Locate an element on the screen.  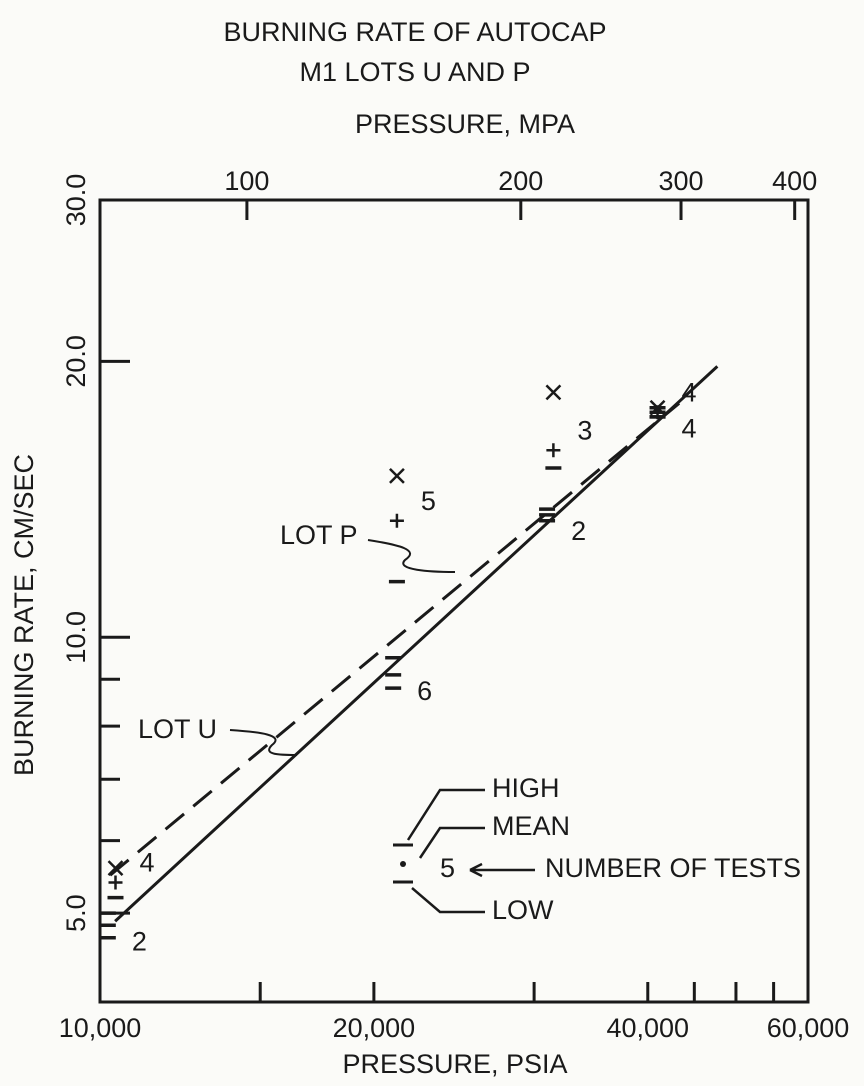
y-tick-label: 10.0 is located at coordinates (76, 637).